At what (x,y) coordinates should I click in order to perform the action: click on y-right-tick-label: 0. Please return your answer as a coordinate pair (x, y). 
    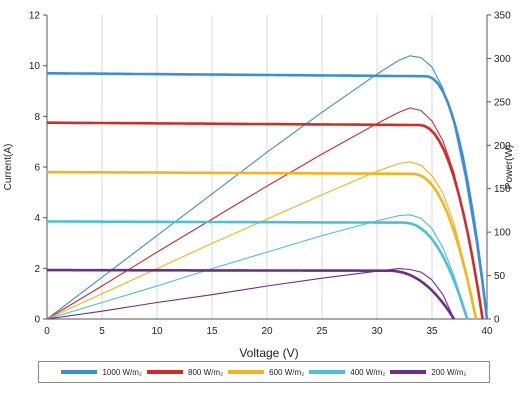
    Looking at the image, I should click on (497, 320).